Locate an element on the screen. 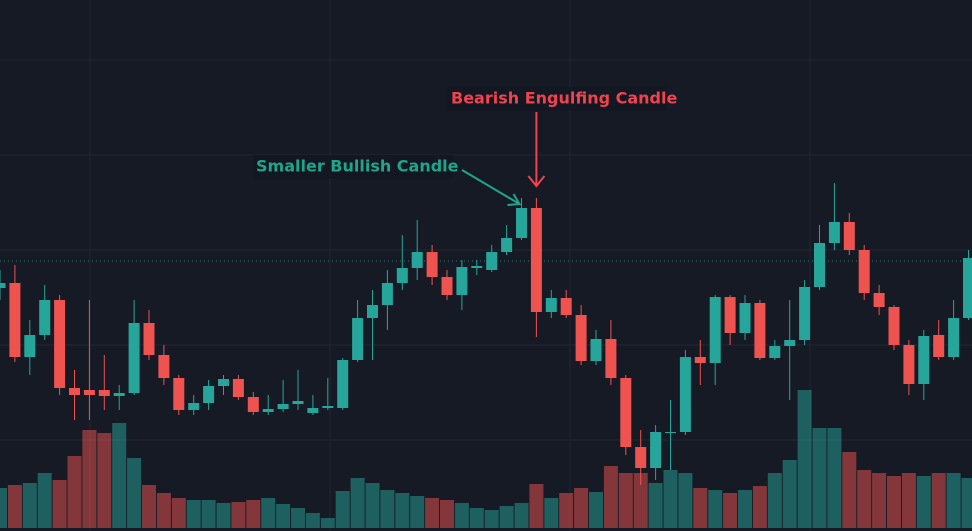 The height and width of the screenshot is (531, 972). label-bg is located at coordinates (353, 167).